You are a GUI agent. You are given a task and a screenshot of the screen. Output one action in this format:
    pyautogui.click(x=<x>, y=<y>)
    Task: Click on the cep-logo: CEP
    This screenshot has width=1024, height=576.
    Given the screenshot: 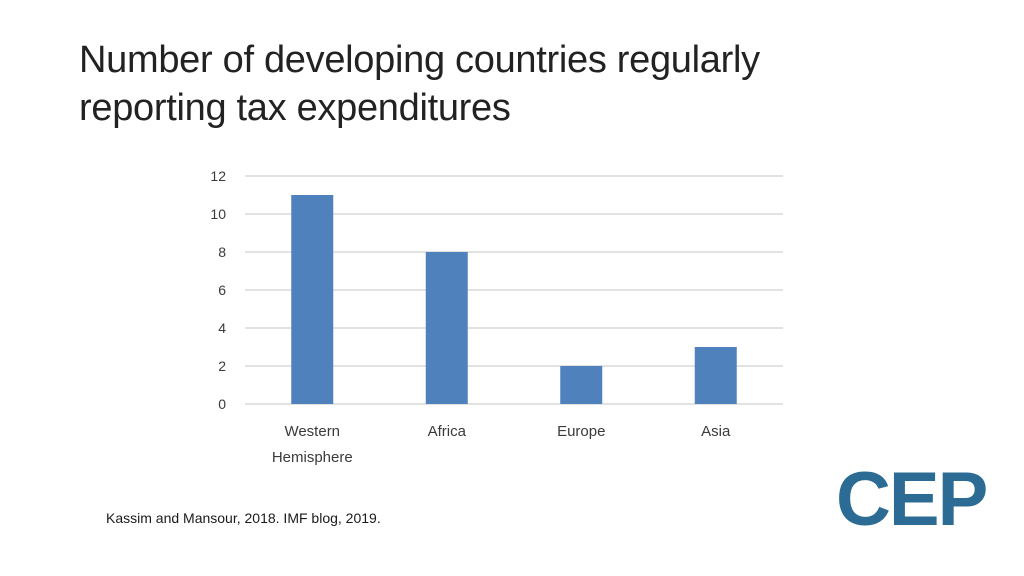 What is the action you would take?
    pyautogui.click(x=912, y=499)
    